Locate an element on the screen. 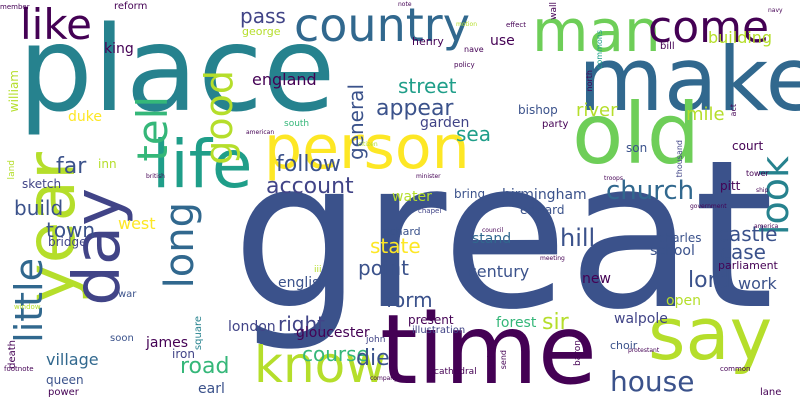  word-chapel: chapel is located at coordinates (430, 211).